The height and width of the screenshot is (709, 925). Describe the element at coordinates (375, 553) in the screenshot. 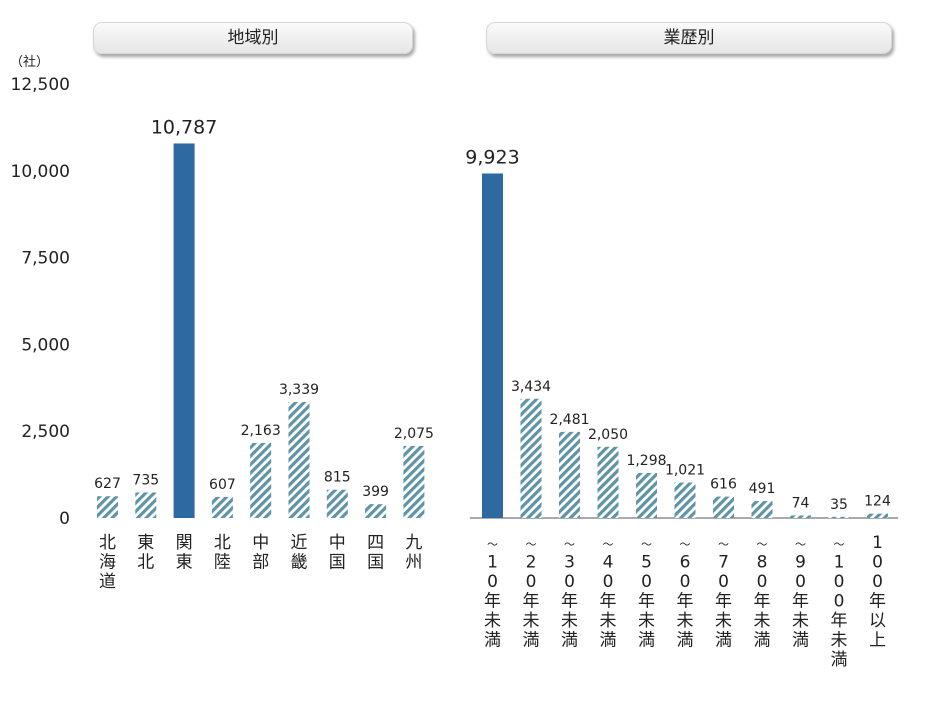

I see `category-label: 四国` at that location.